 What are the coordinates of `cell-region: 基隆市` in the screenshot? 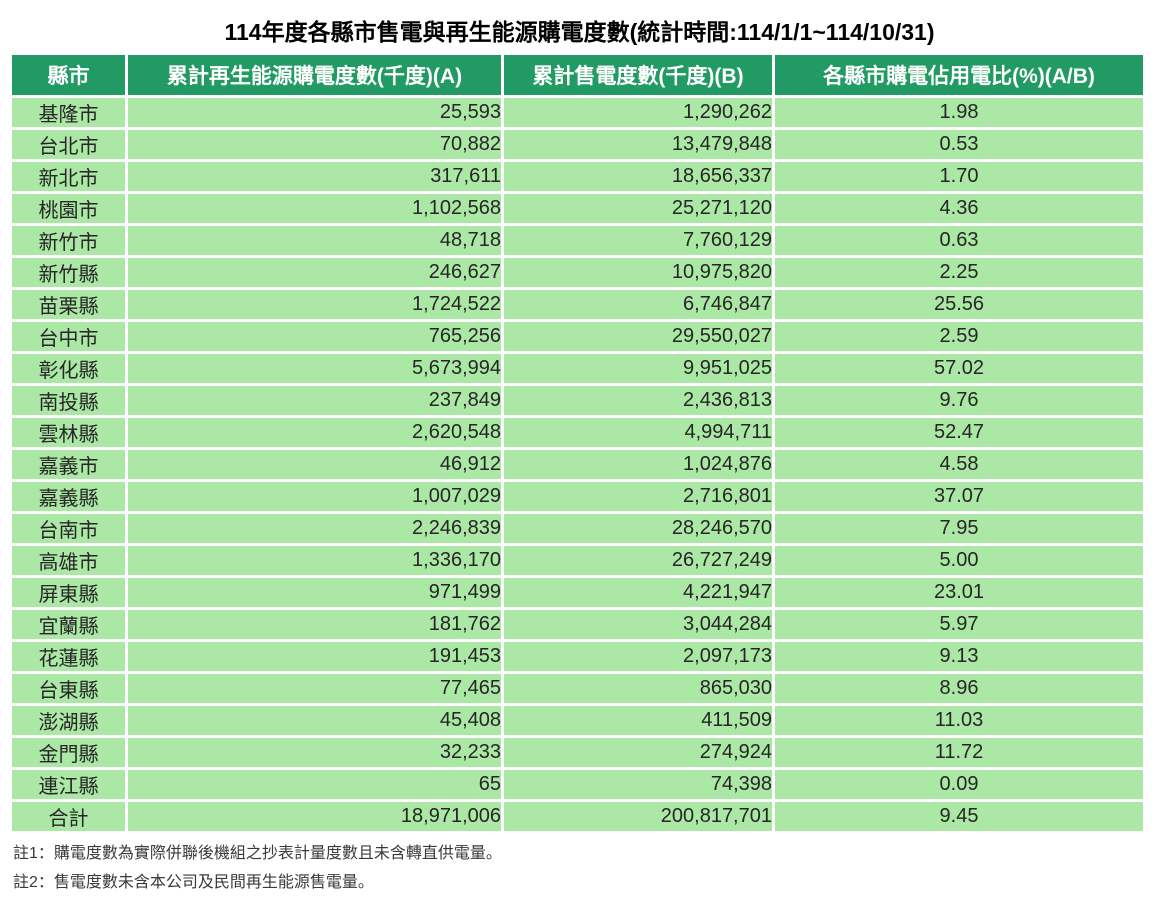 It's located at (68, 112).